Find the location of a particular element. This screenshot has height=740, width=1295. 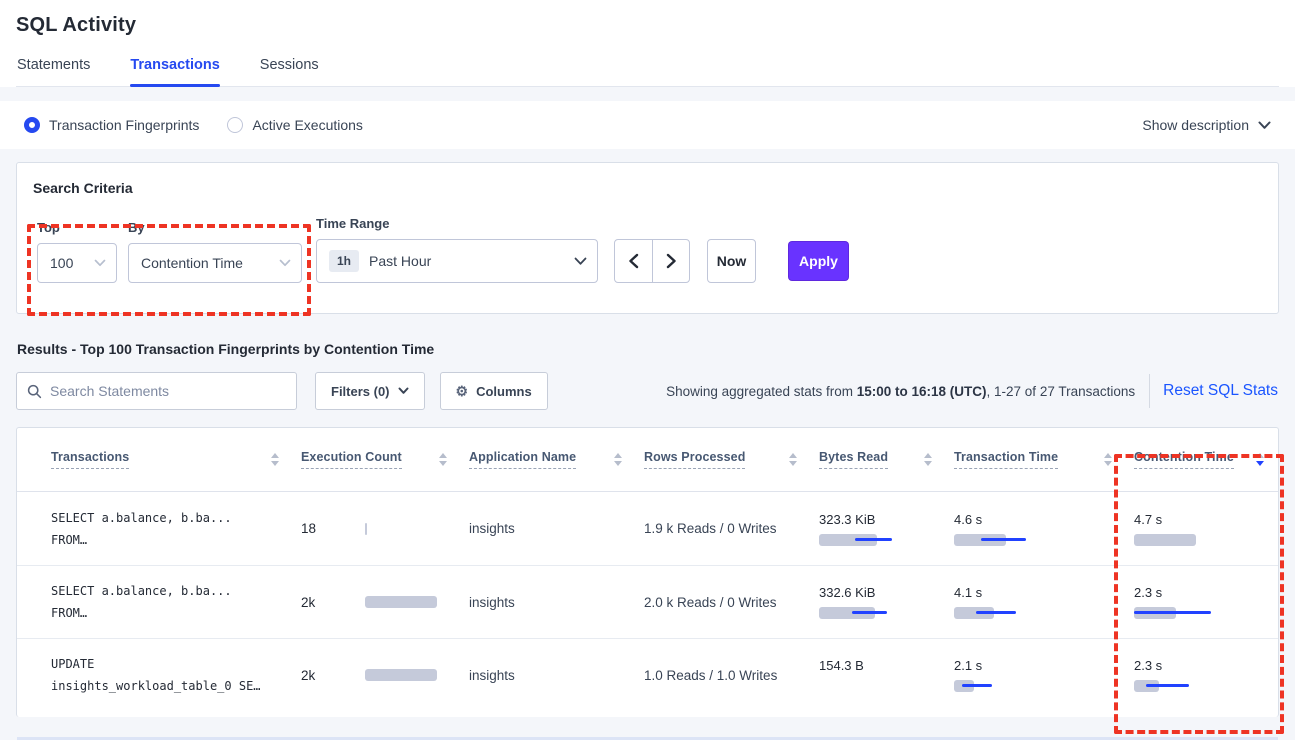

radio-active-executions: Active Executions is located at coordinates (295, 125).